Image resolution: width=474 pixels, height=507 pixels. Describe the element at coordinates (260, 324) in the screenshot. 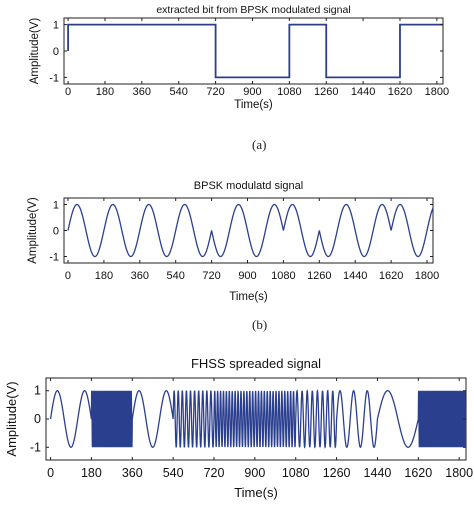

I see `caption-b: (b)` at that location.